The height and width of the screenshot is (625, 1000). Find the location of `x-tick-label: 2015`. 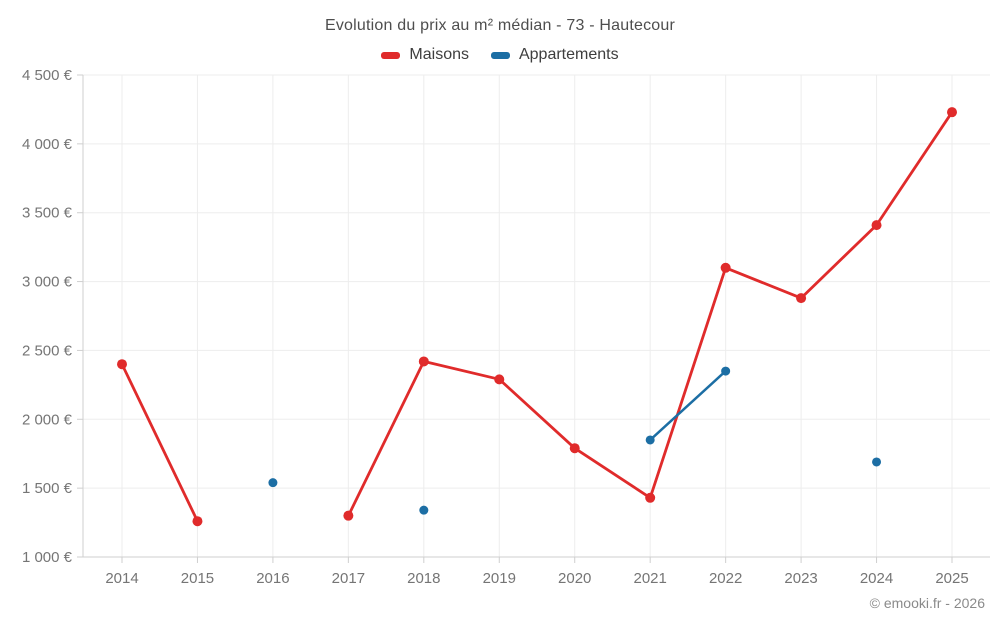

x-tick-label: 2015 is located at coordinates (197, 578).